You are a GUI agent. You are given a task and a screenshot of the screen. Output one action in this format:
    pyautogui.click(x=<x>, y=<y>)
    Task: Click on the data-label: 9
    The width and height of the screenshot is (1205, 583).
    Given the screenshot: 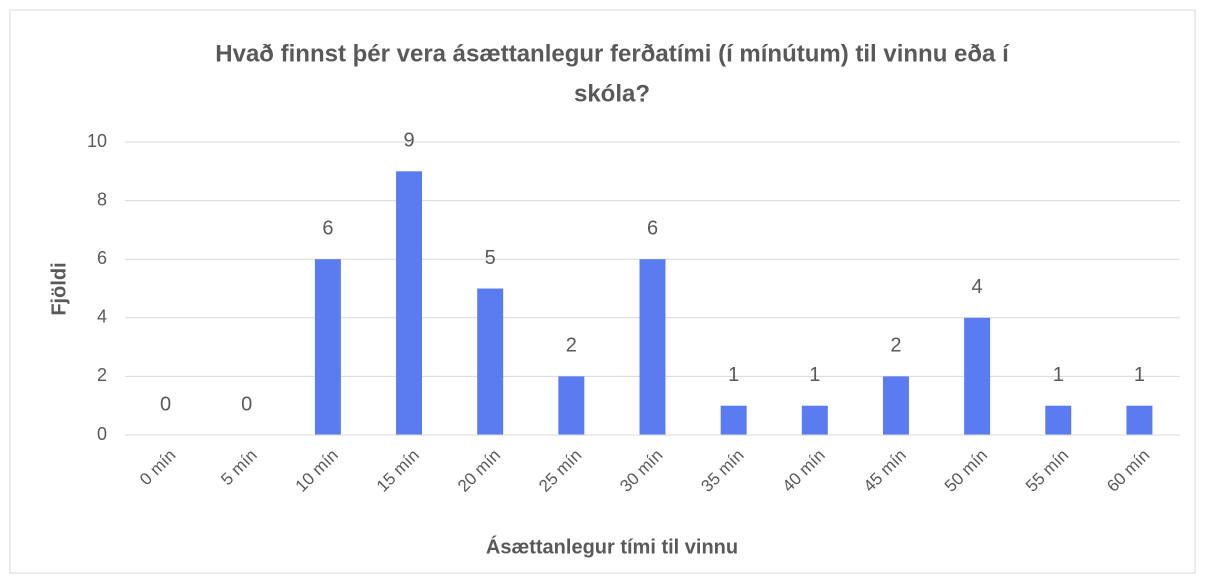 What is the action you would take?
    pyautogui.click(x=408, y=141)
    